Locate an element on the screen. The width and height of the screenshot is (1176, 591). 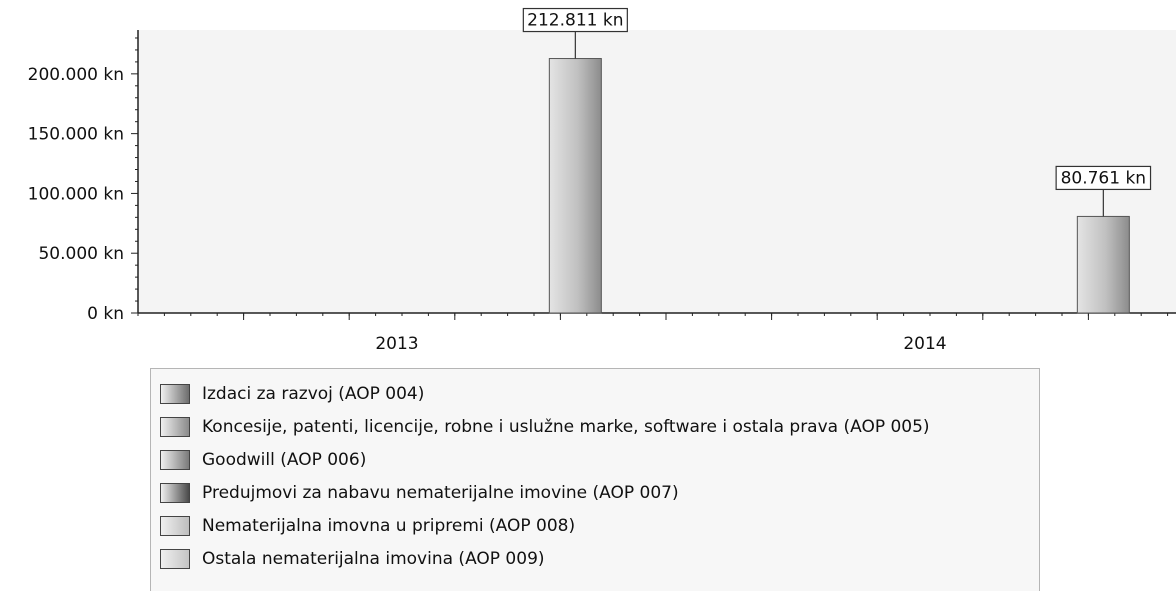
data-label: 80.761 kn is located at coordinates (1103, 178).